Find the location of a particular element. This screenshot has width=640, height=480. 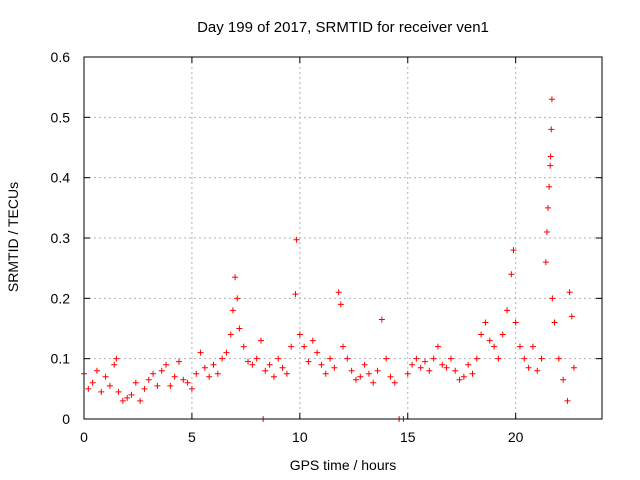

x-tick-label: 5 is located at coordinates (192, 437).